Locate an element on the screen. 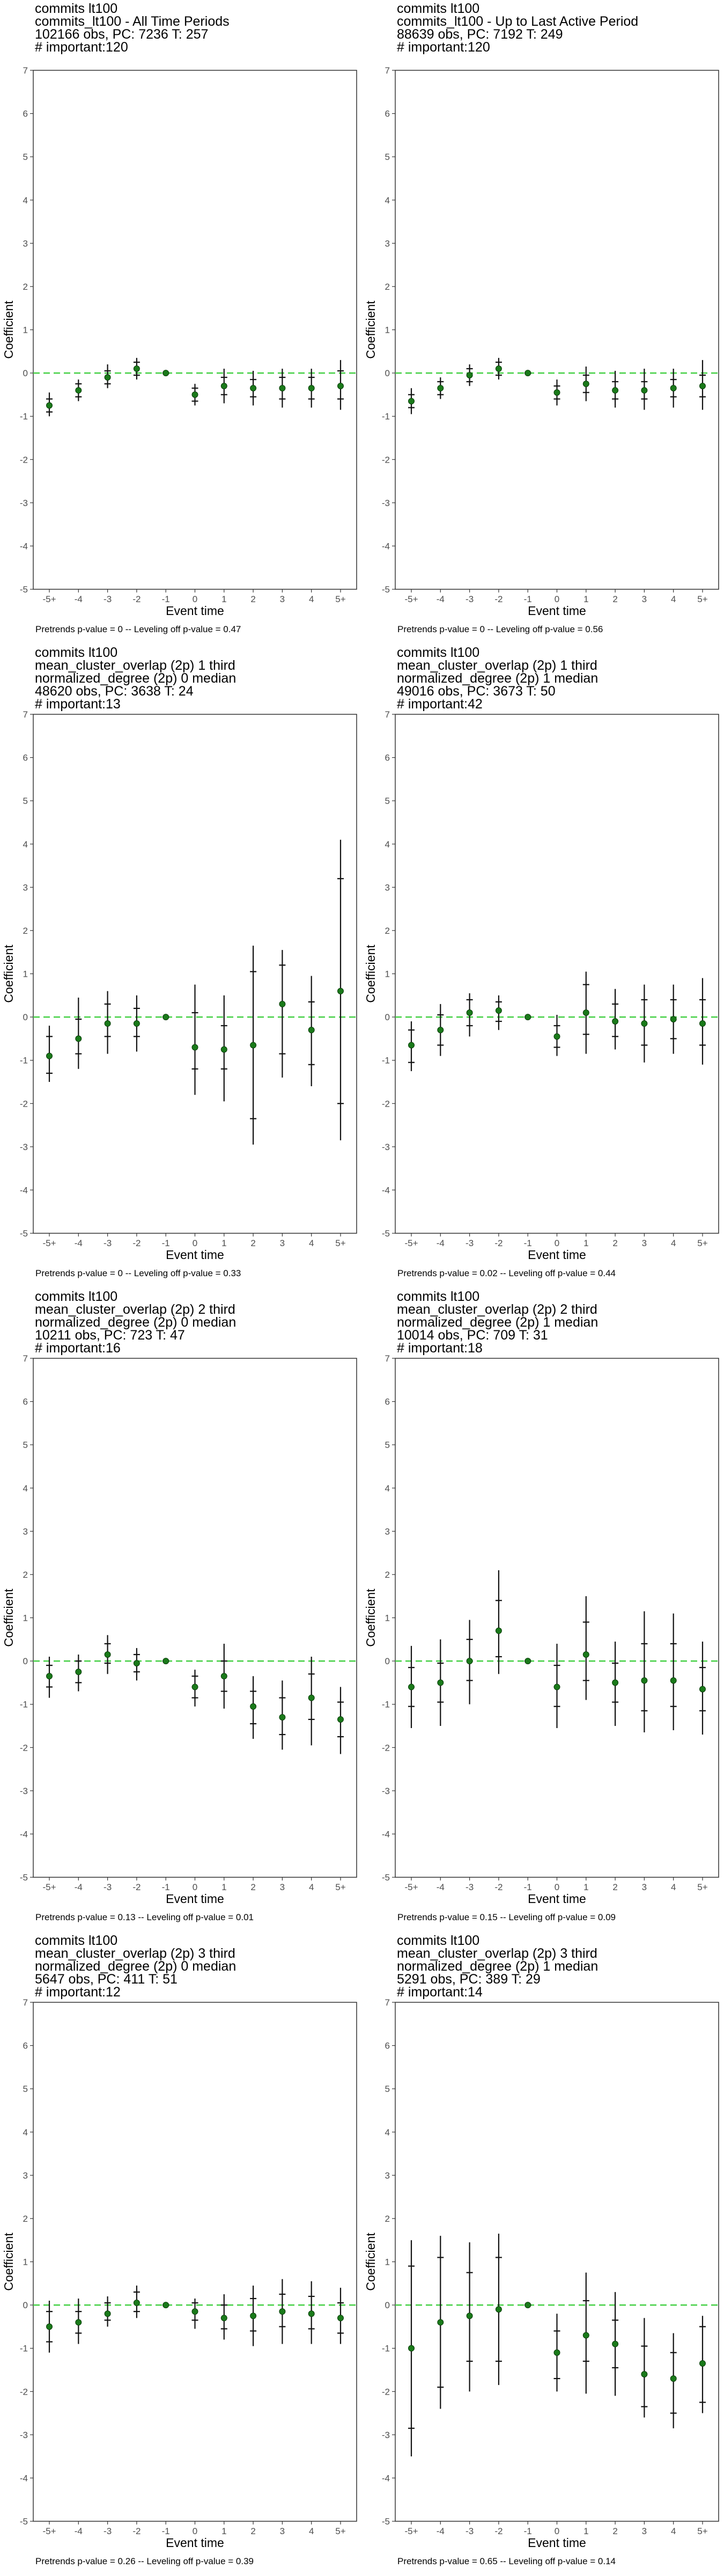  x-tick-label: 3 is located at coordinates (282, 1243).